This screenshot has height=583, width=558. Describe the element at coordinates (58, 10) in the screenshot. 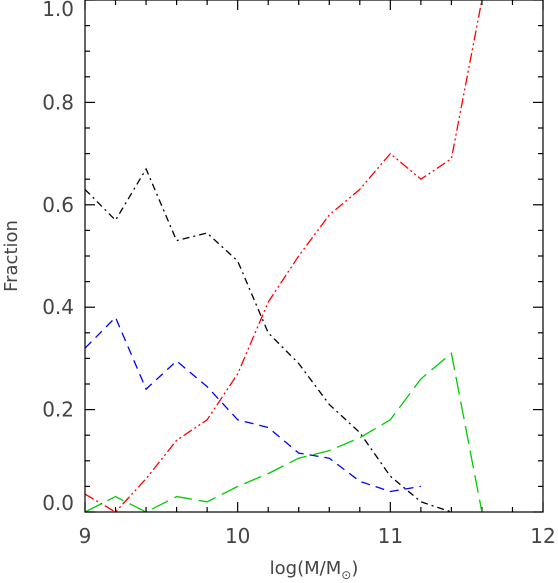

I see `y-tick-label: 1.0` at that location.